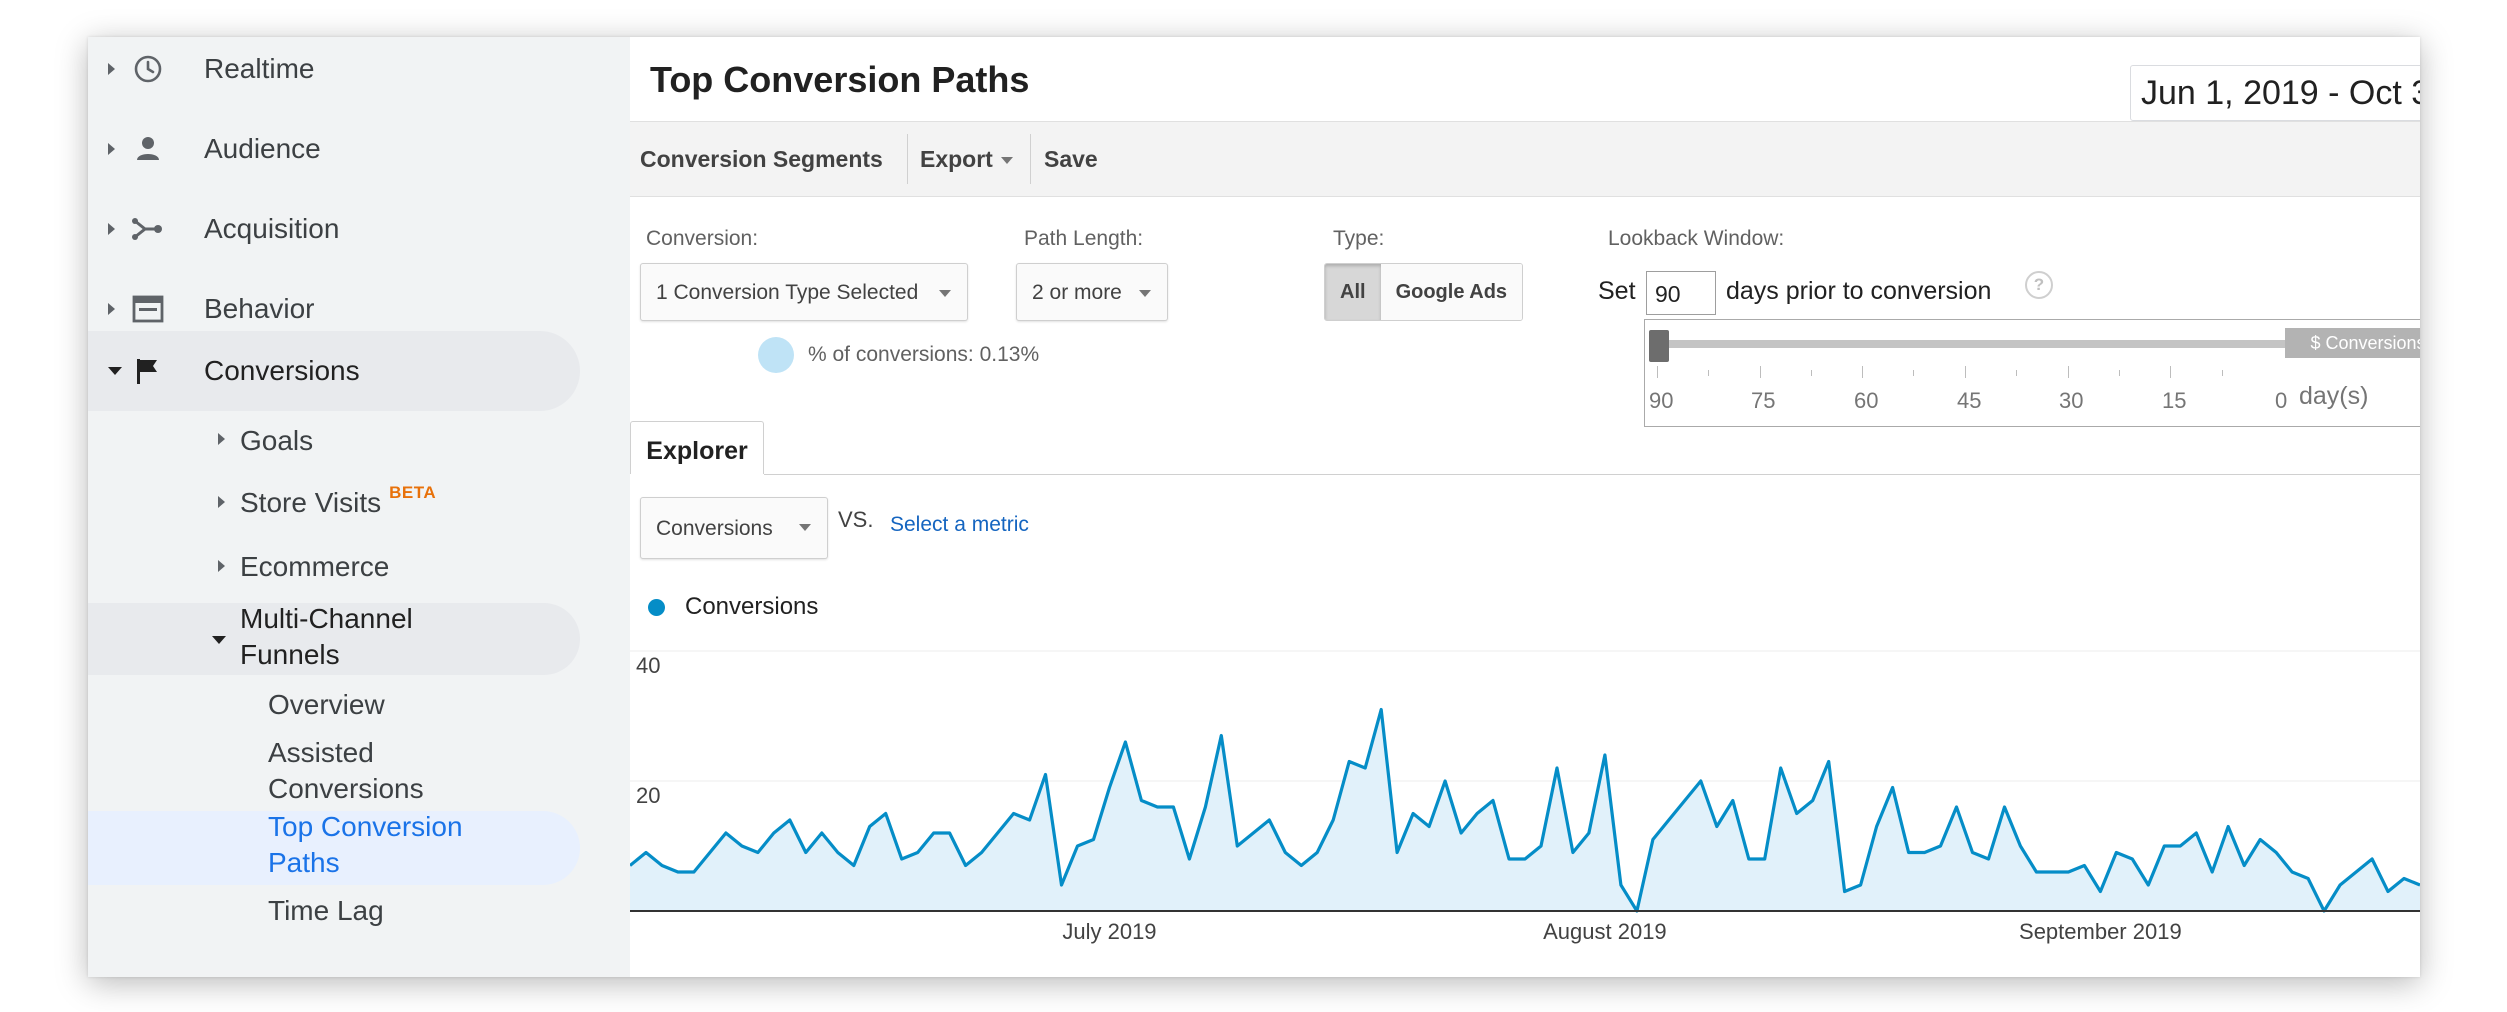  What do you see at coordinates (1071, 159) in the screenshot?
I see `save-button: Save` at bounding box center [1071, 159].